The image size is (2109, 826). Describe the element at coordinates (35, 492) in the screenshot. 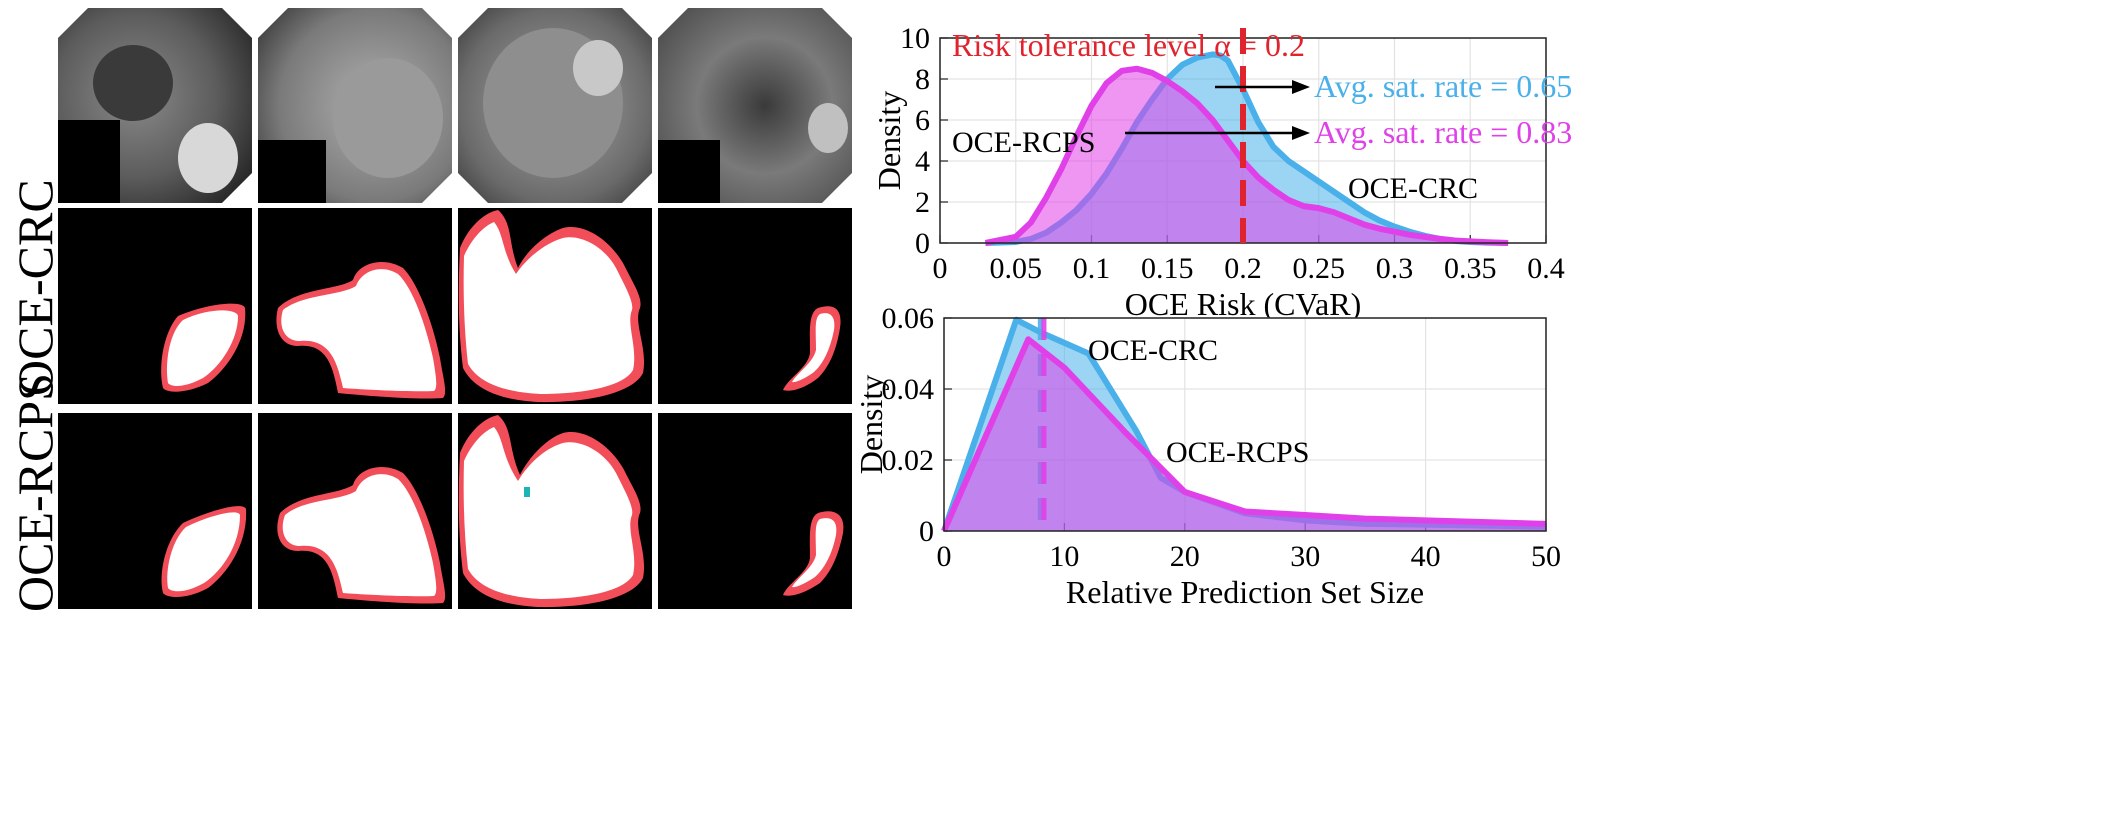

I see `row-label-oce-rcps: OCE-RCPS` at that location.